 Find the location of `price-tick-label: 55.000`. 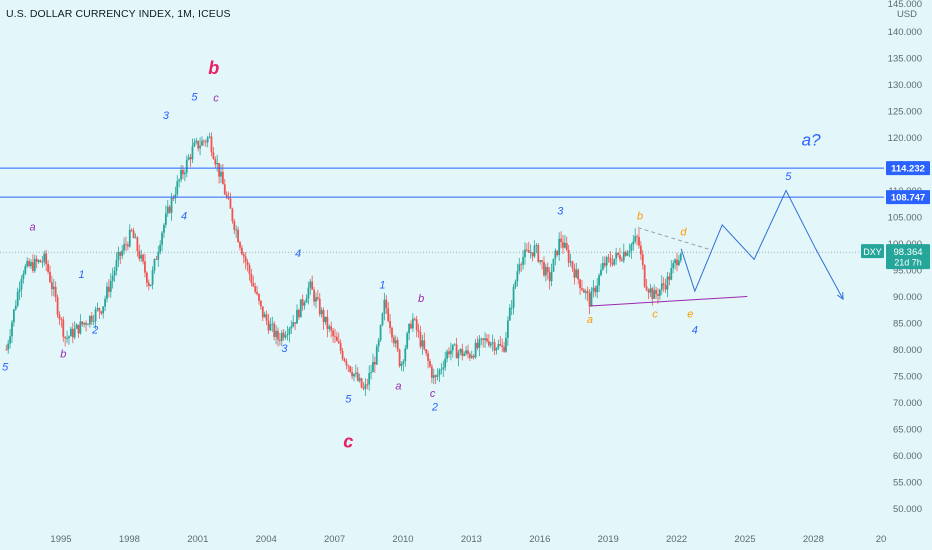

price-tick-label: 55.000 is located at coordinates (907, 483).